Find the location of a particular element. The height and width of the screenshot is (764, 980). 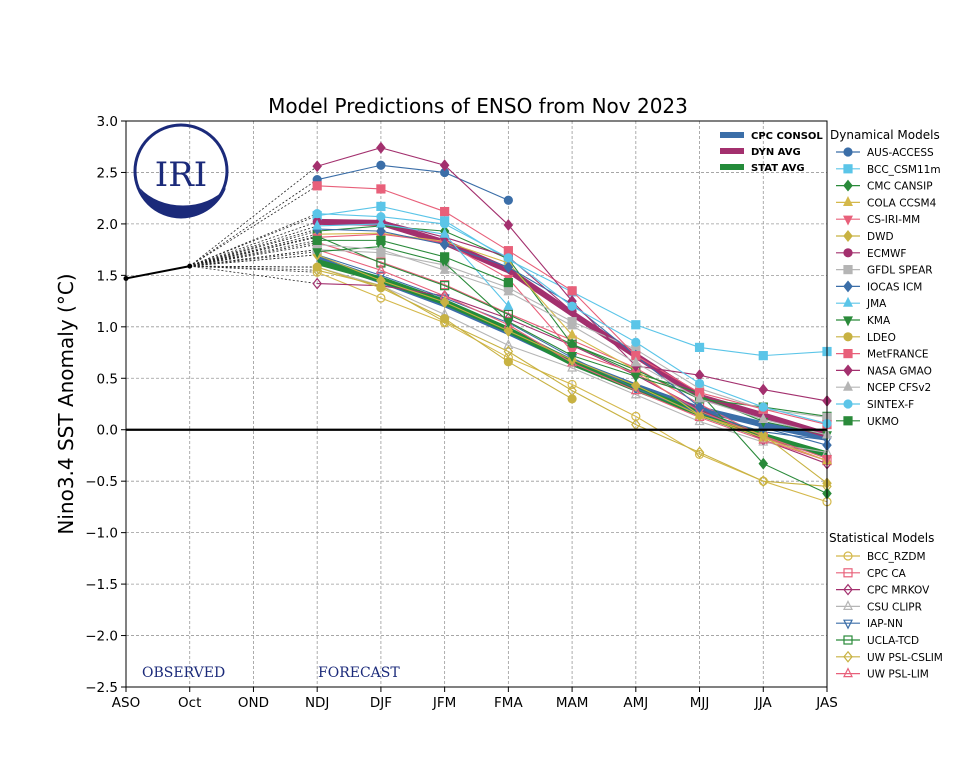

stat-legend-label: CSU CLIPR is located at coordinates (894, 607).